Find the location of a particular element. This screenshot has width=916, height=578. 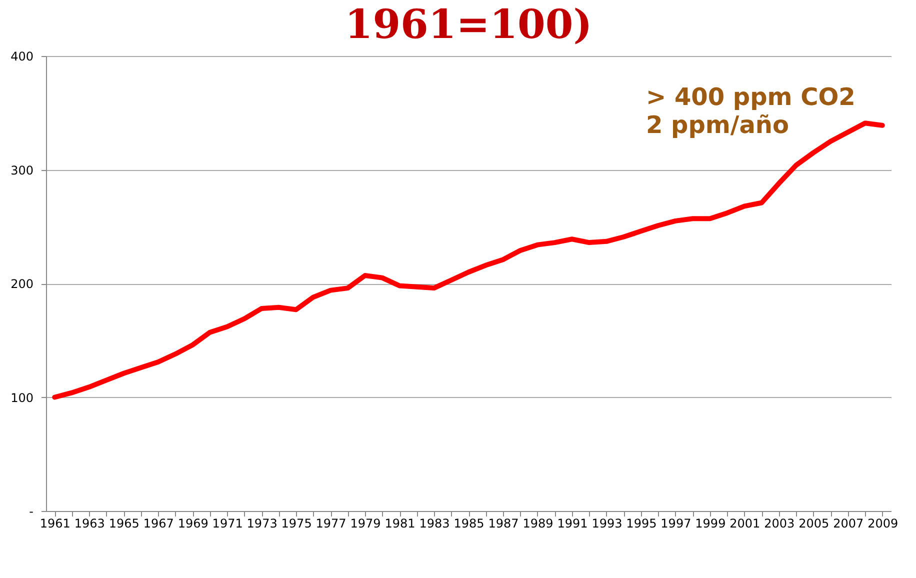

x-tick-label: 1975 is located at coordinates (296, 523).